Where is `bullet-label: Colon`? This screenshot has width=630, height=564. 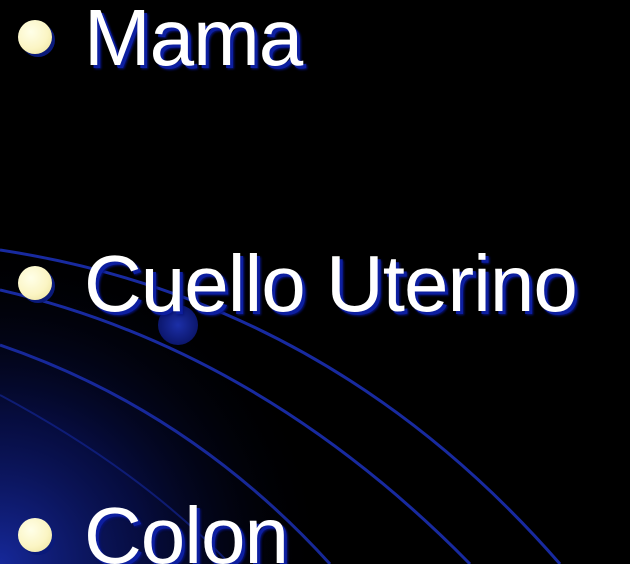 bullet-label: Colon is located at coordinates (186, 527).